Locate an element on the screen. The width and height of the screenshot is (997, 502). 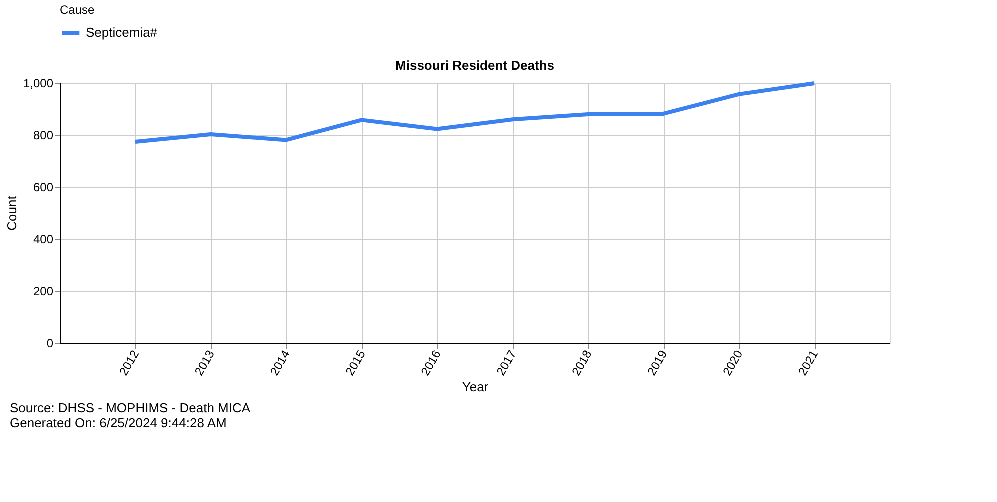
legend-title: Cause is located at coordinates (78, 10).